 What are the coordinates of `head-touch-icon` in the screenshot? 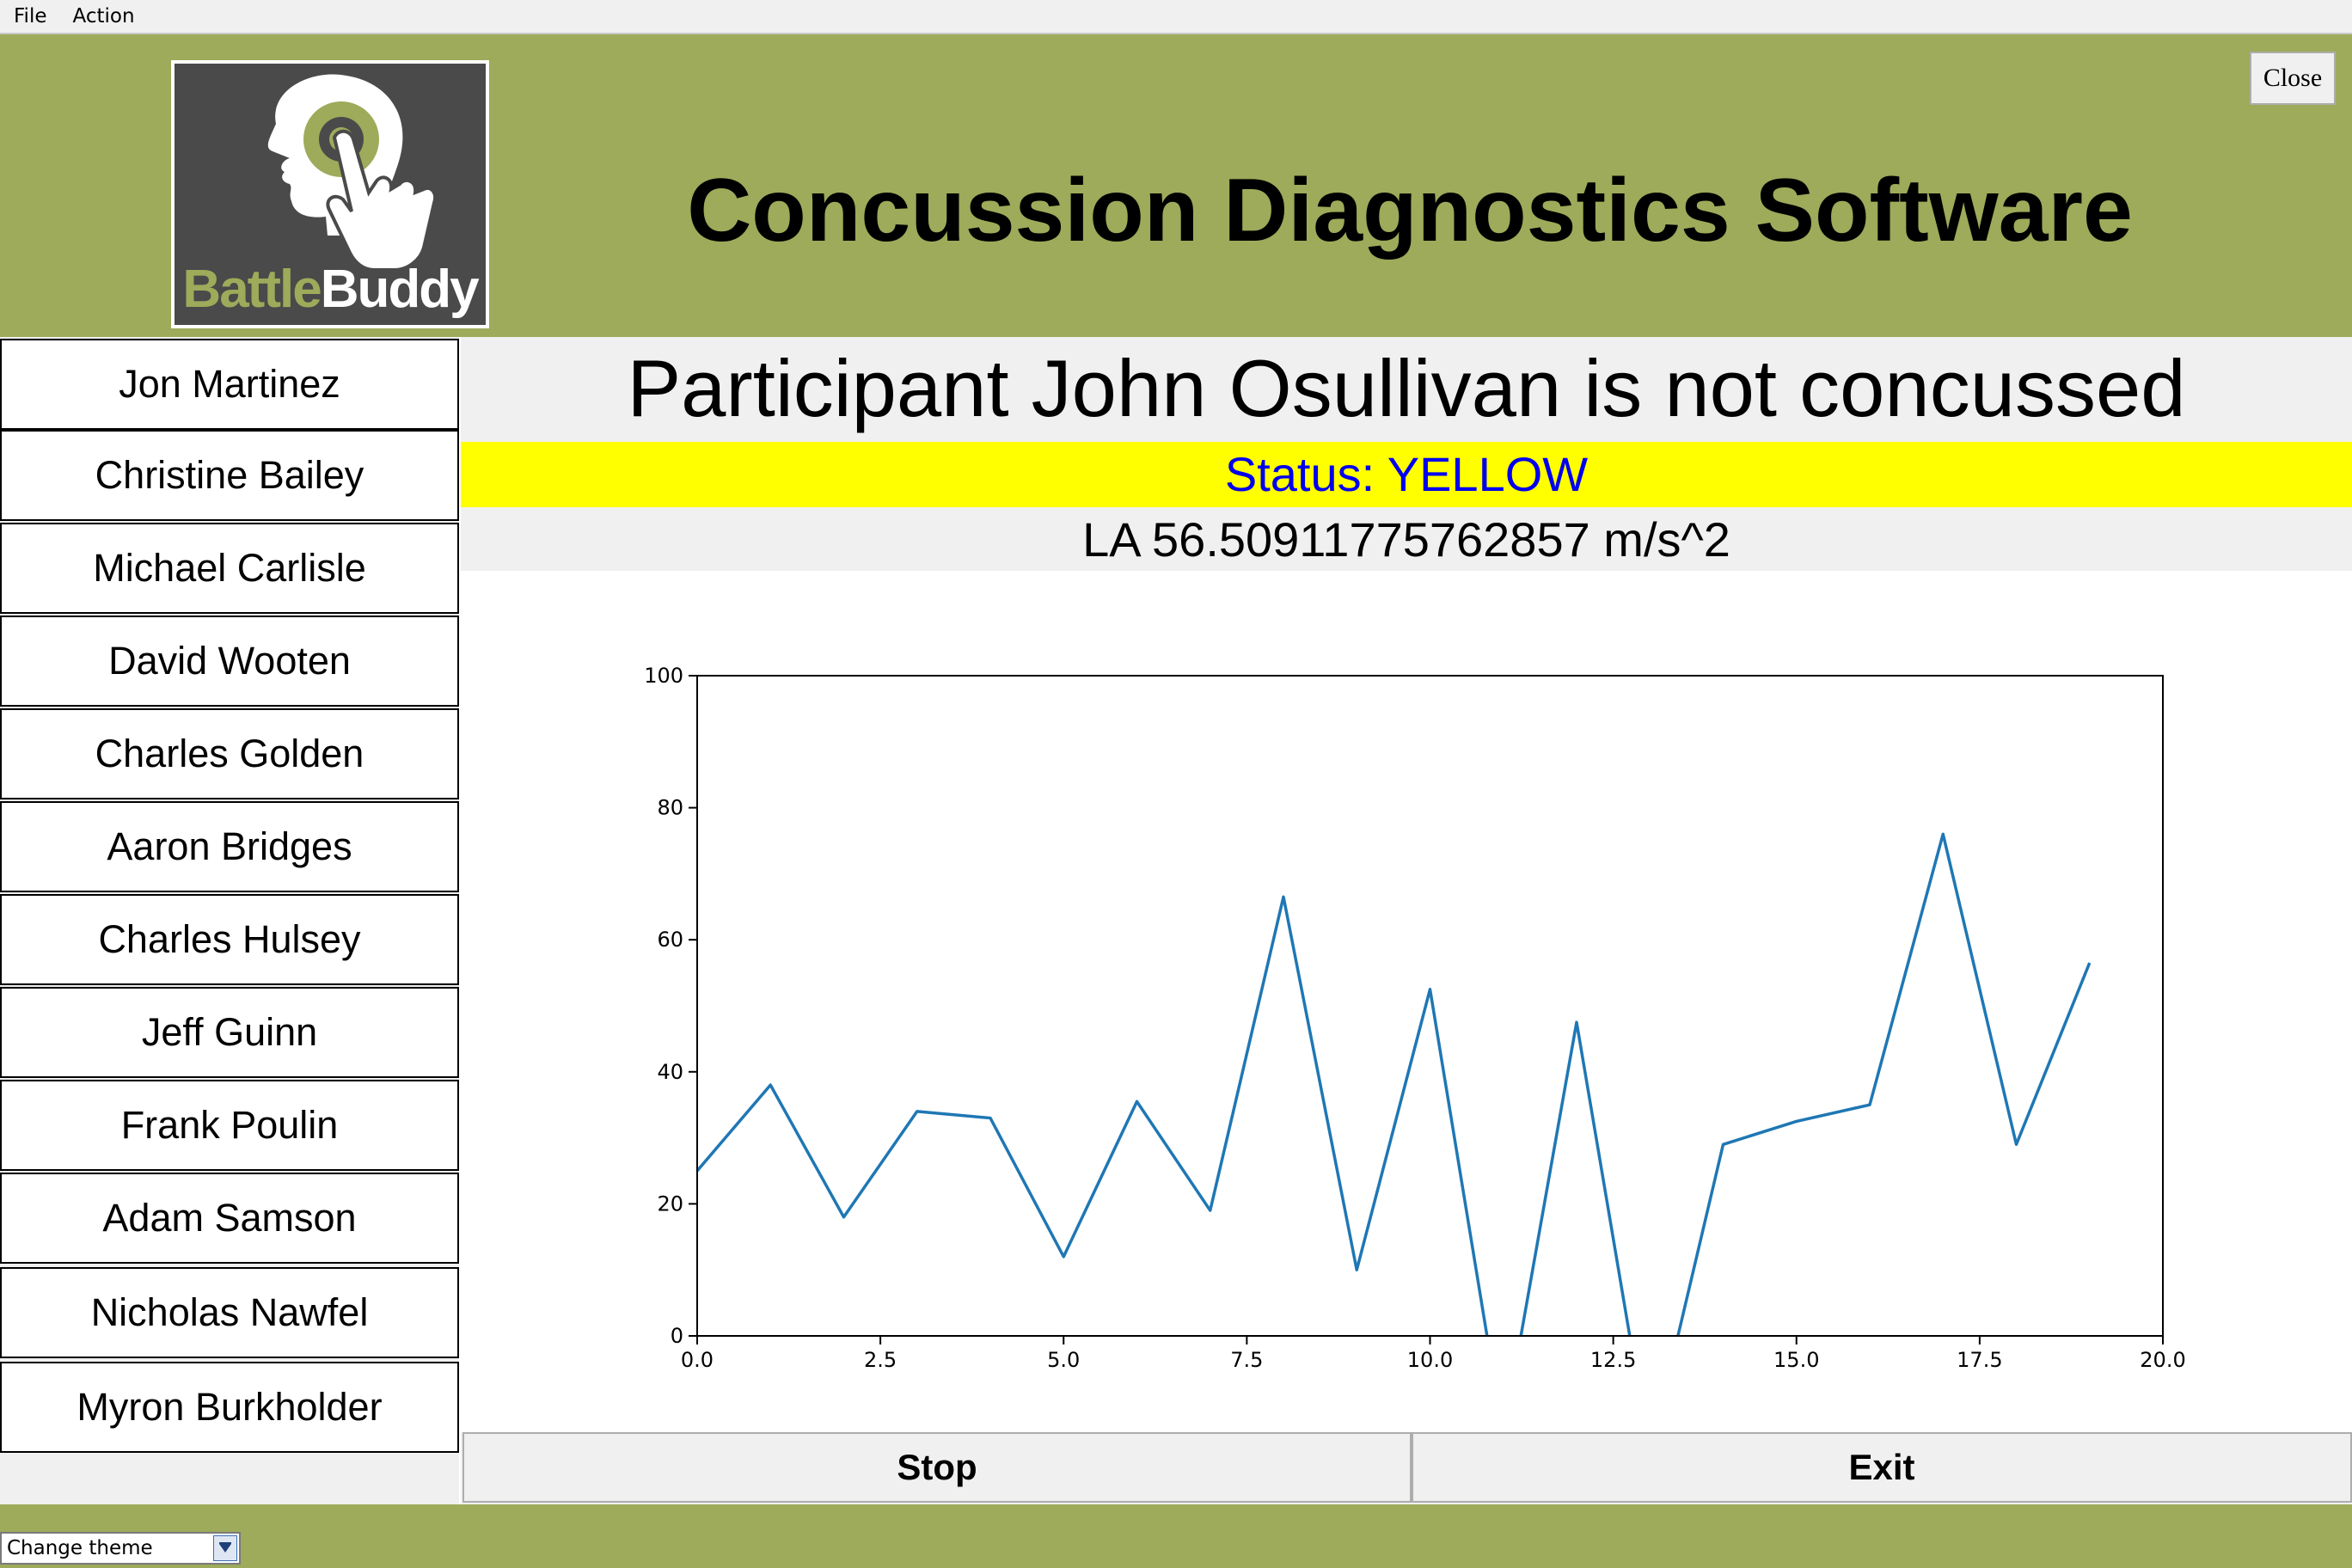 It's located at (352, 173).